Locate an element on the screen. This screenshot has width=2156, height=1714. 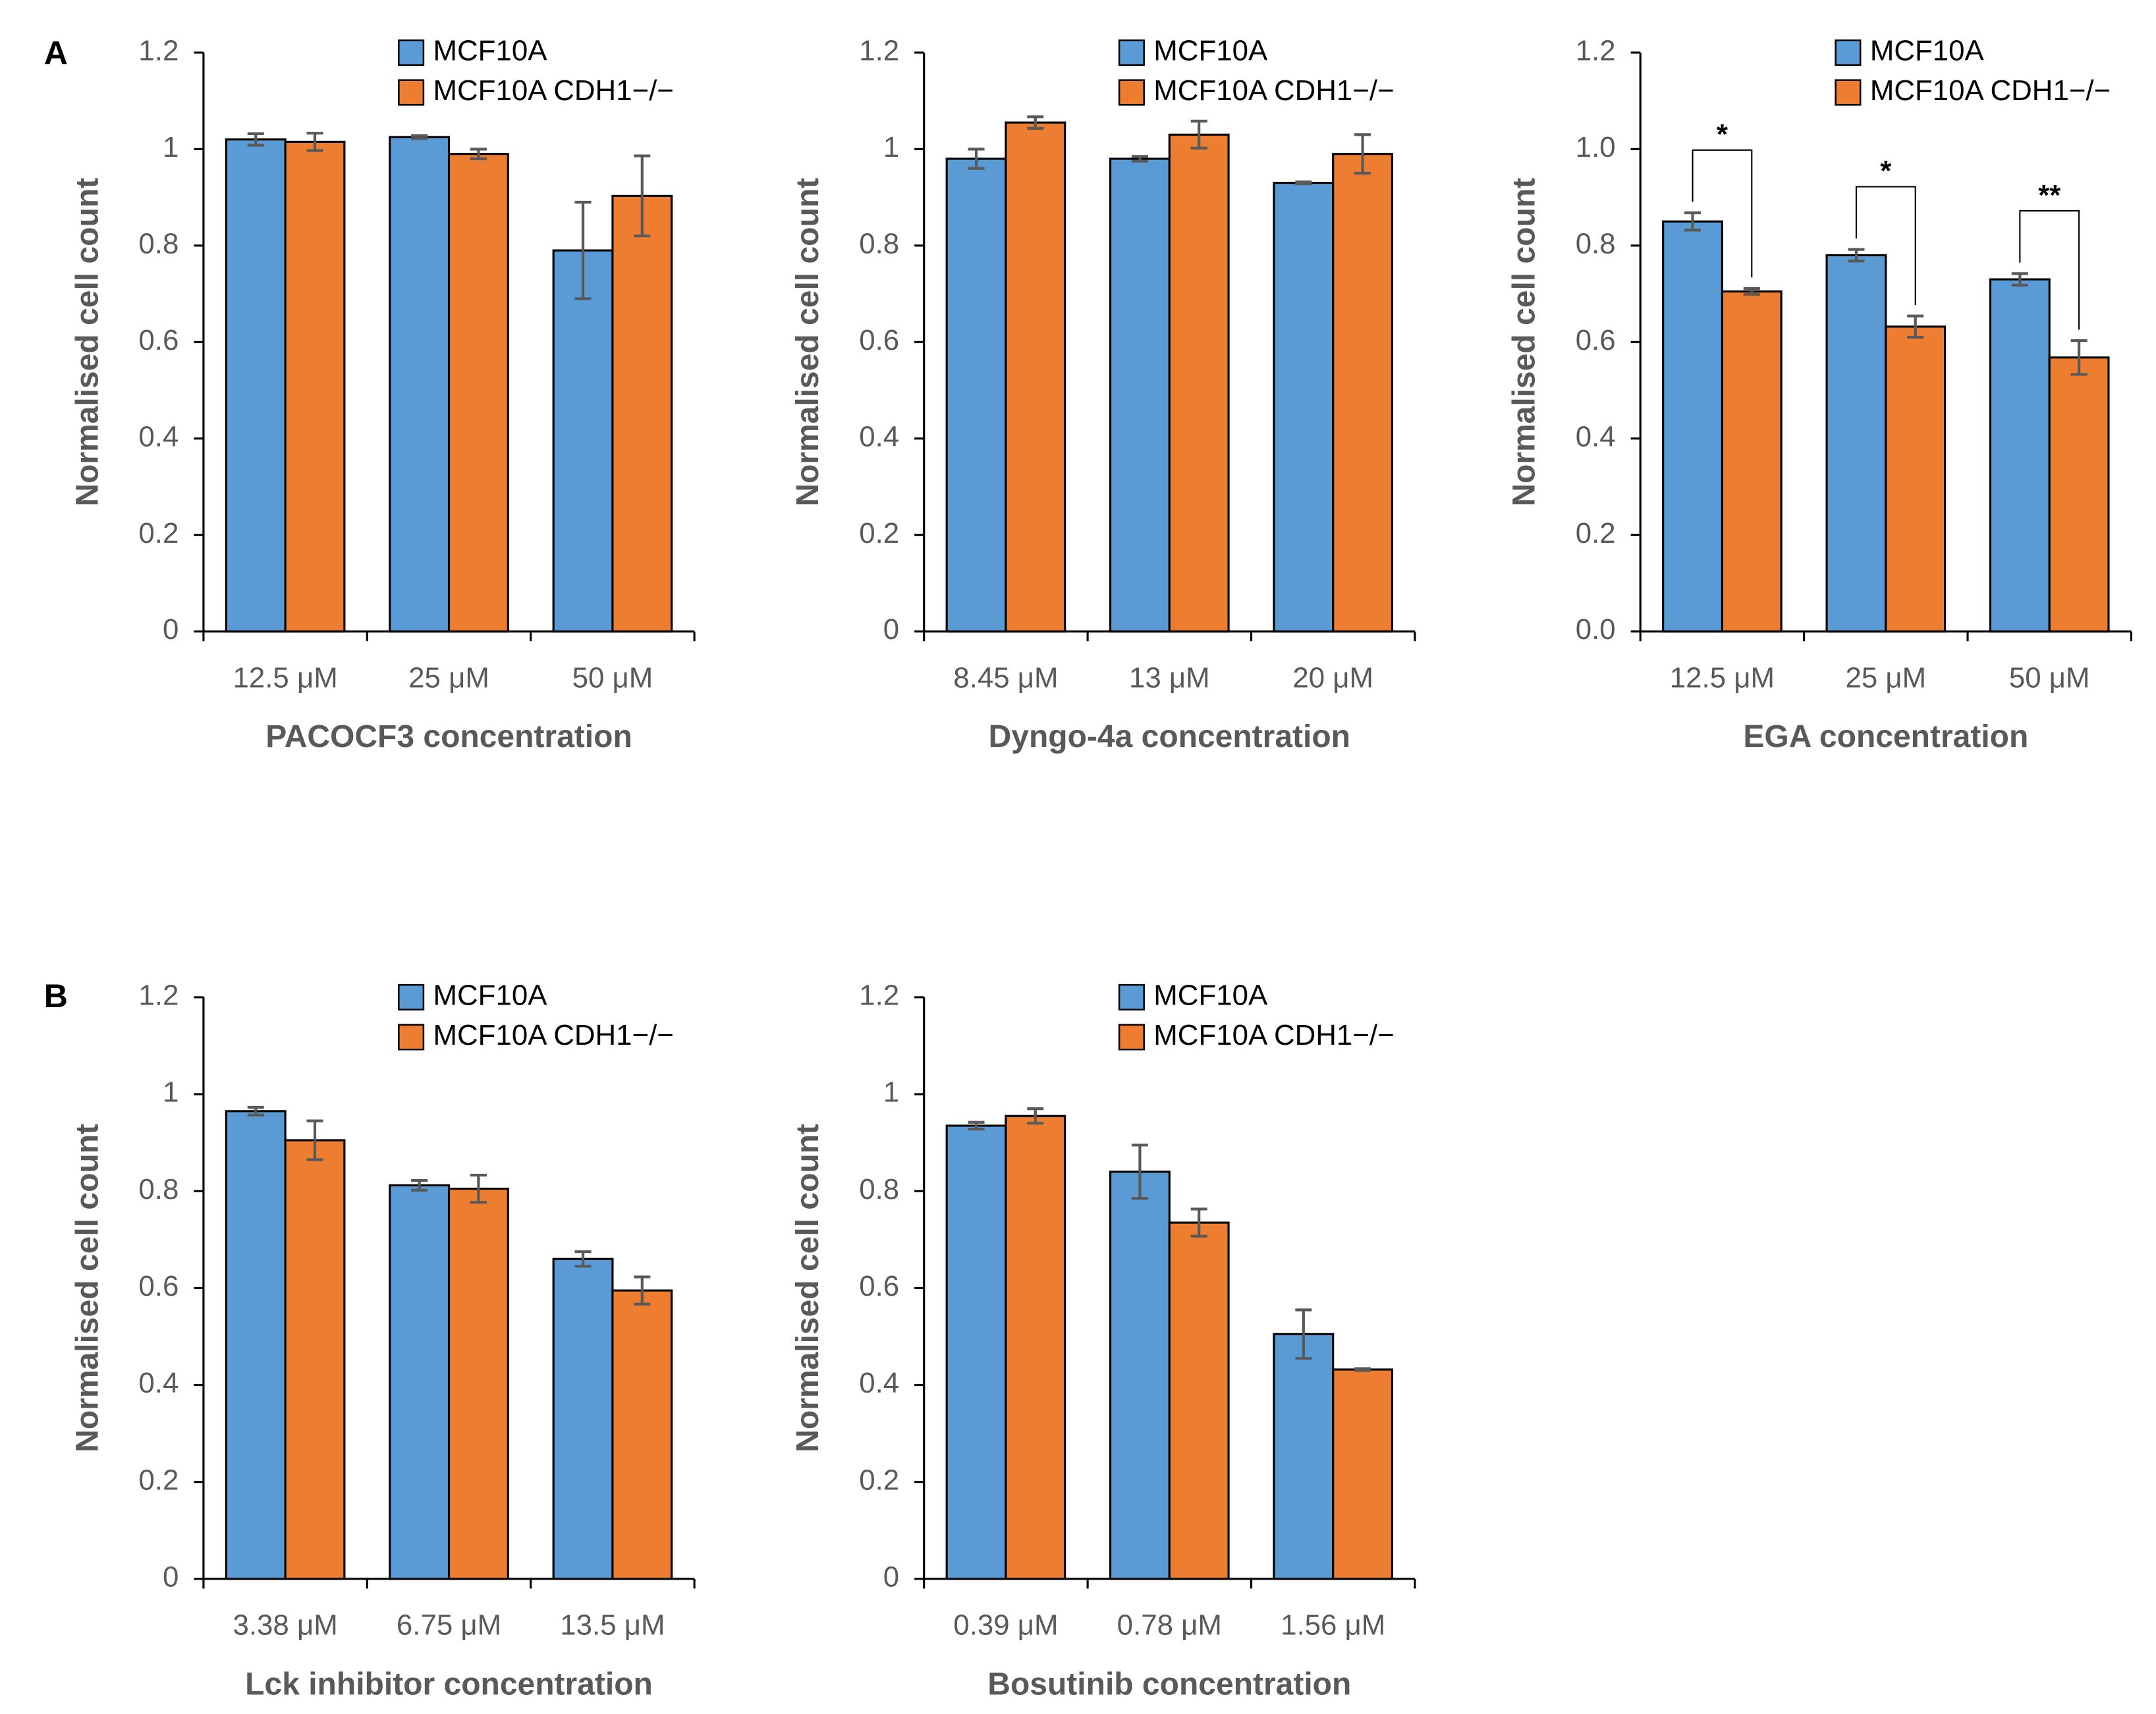
x-tick-label: 13 μM is located at coordinates (1169, 677).